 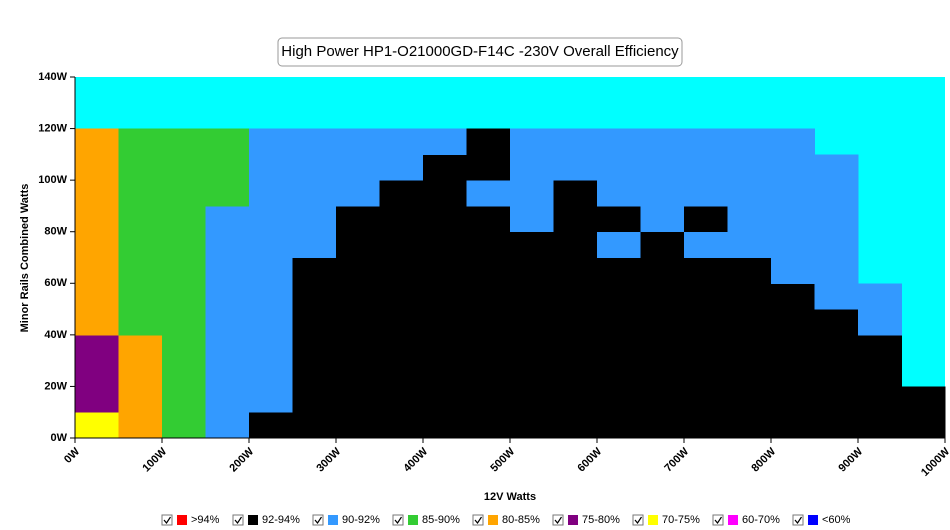 What do you see at coordinates (190, 520) in the screenshot?
I see `legend-item: >94%` at bounding box center [190, 520].